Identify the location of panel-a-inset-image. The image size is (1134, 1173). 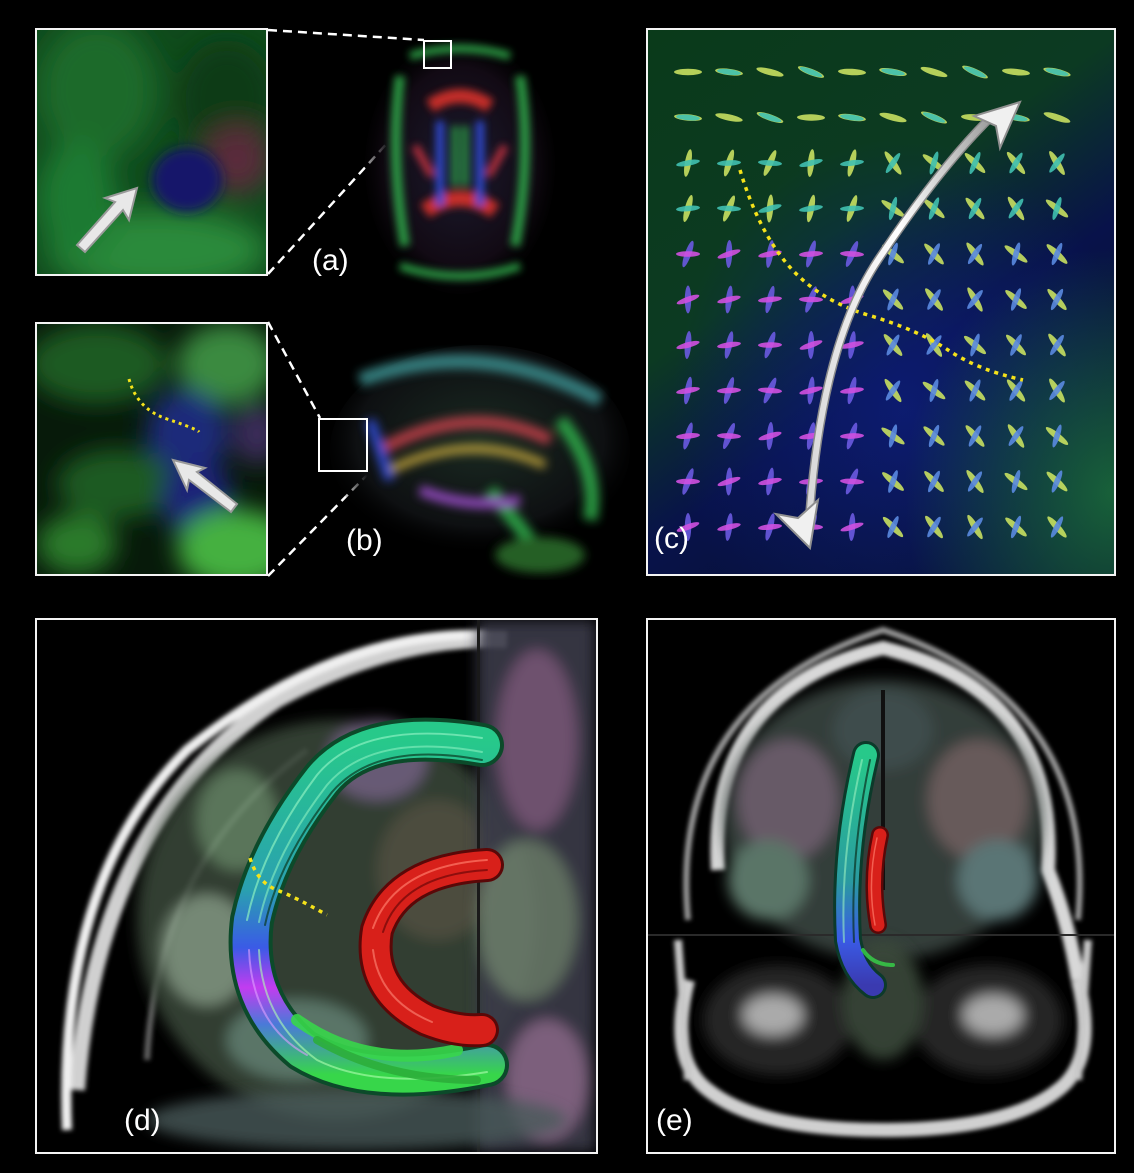
(151, 152).